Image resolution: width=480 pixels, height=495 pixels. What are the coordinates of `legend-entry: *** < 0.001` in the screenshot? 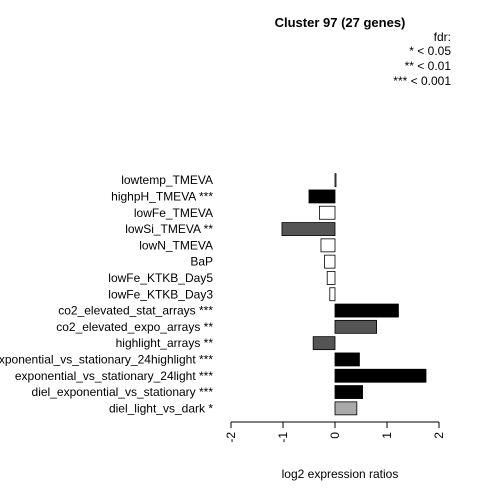 It's located at (422, 81).